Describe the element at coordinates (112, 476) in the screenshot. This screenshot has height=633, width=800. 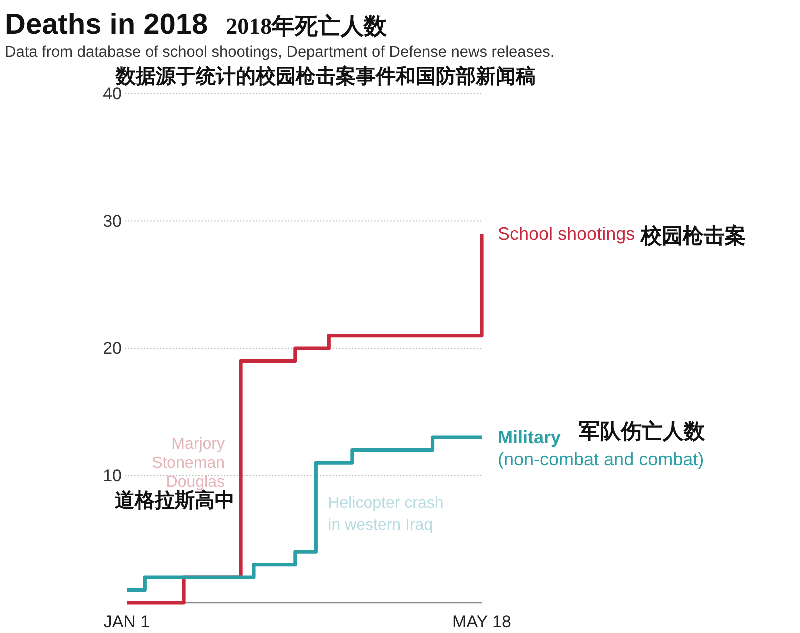
I see `y-tick-label: 10` at that location.